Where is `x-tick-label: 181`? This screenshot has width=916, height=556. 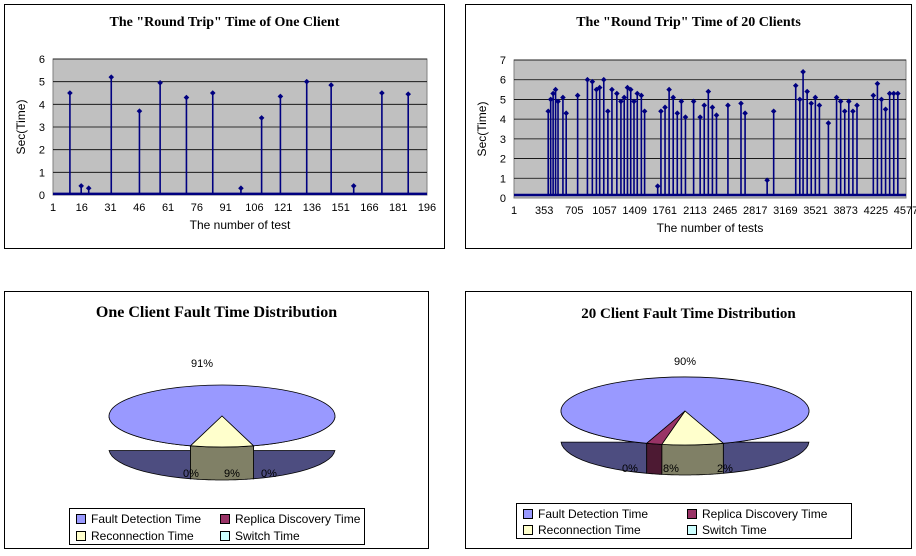 x-tick-label: 181 is located at coordinates (398, 208).